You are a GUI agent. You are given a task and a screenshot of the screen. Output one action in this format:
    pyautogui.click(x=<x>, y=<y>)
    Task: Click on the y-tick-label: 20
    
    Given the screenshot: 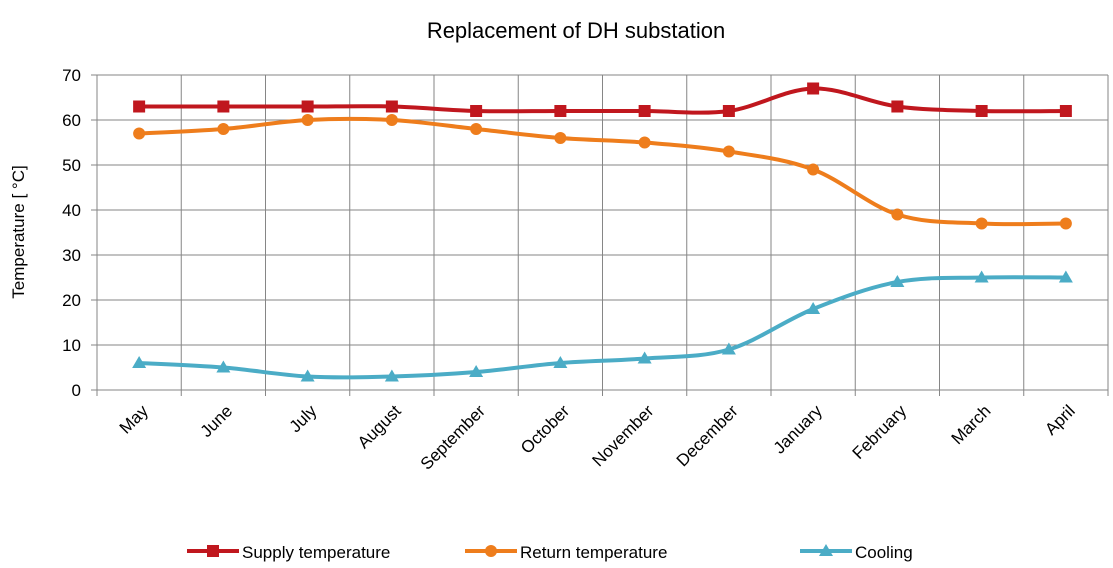 What is the action you would take?
    pyautogui.click(x=71, y=300)
    